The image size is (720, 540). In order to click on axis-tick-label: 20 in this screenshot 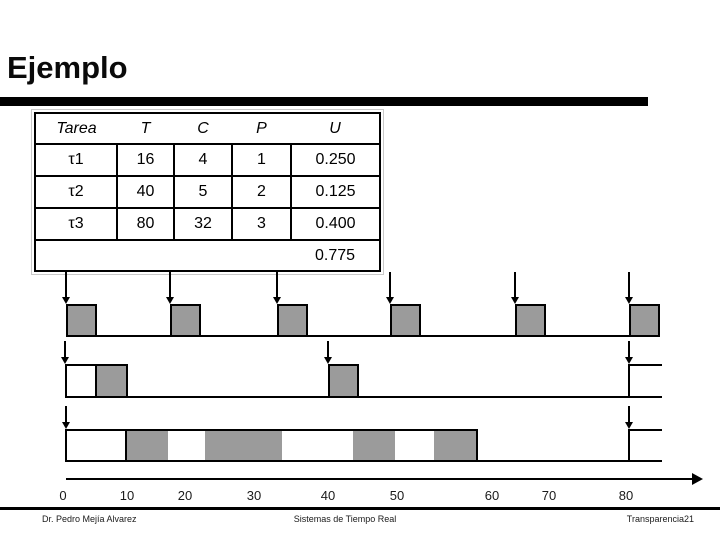, I will do `click(185, 495)`.